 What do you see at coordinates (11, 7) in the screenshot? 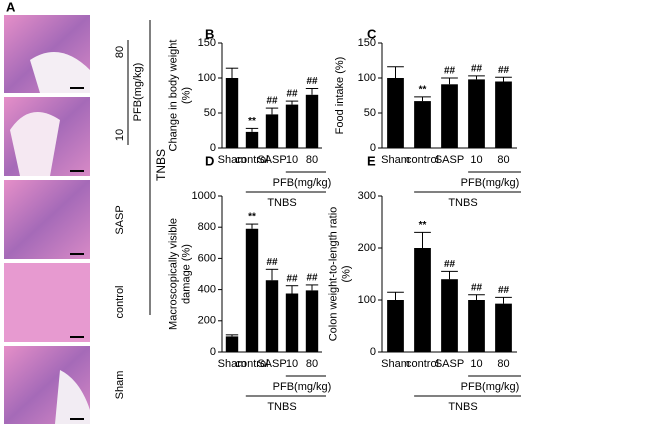
I see `panel-label: A` at bounding box center [11, 7].